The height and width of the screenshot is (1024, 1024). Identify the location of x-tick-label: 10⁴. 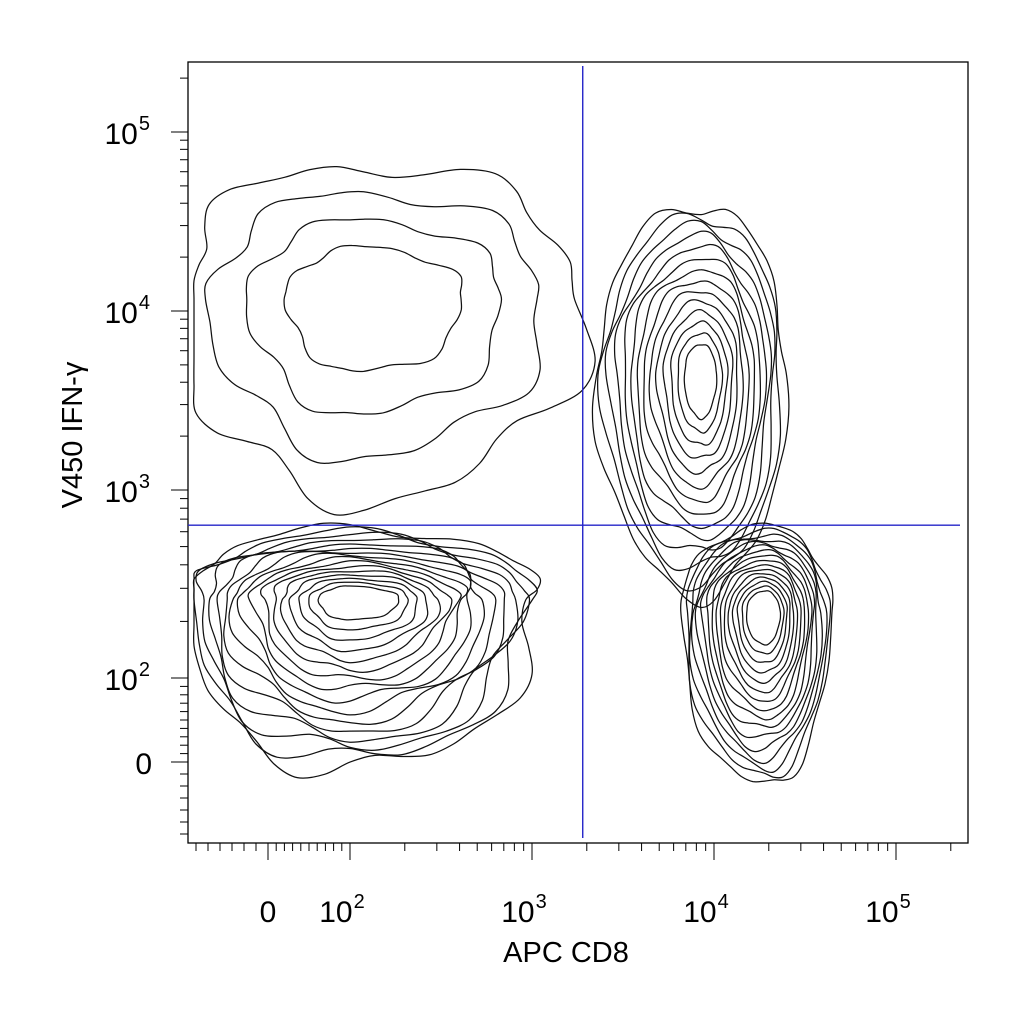
(706, 910).